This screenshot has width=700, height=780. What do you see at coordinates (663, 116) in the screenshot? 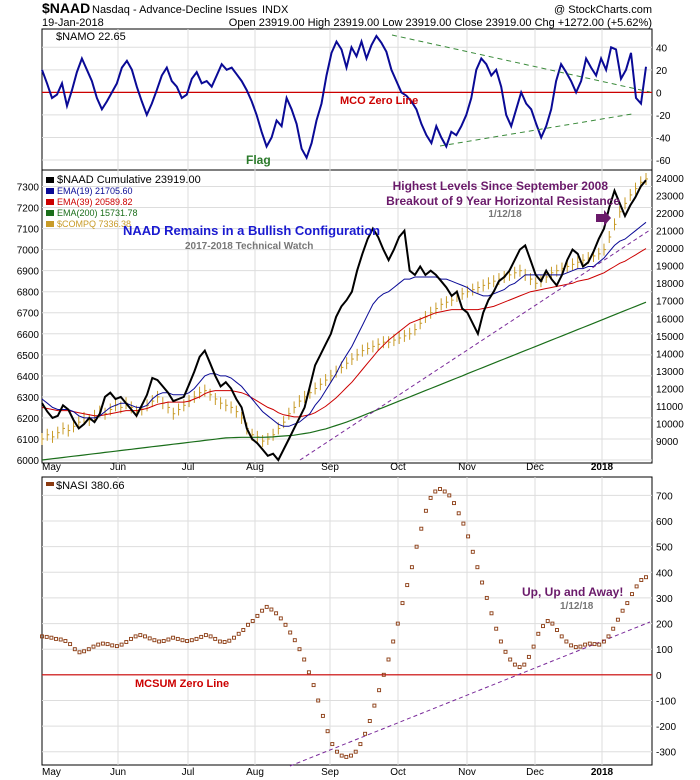
I see `namo-ytick-label: -20` at bounding box center [663, 116].